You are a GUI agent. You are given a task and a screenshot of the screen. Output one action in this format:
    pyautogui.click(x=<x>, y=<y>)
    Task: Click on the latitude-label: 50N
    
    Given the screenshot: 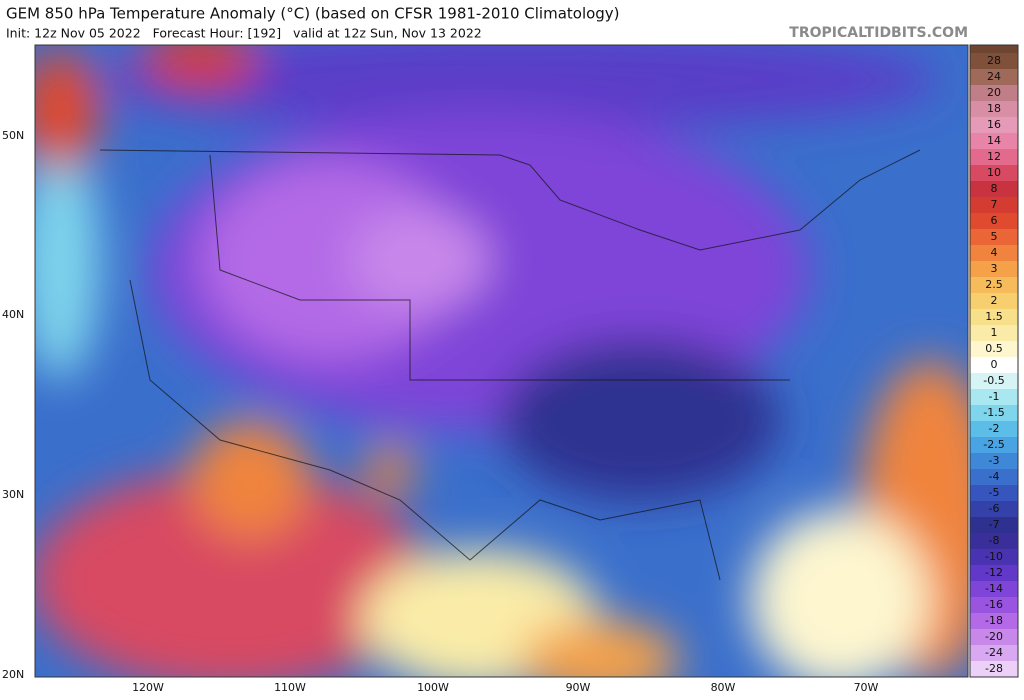 What is the action you would take?
    pyautogui.click(x=13, y=135)
    